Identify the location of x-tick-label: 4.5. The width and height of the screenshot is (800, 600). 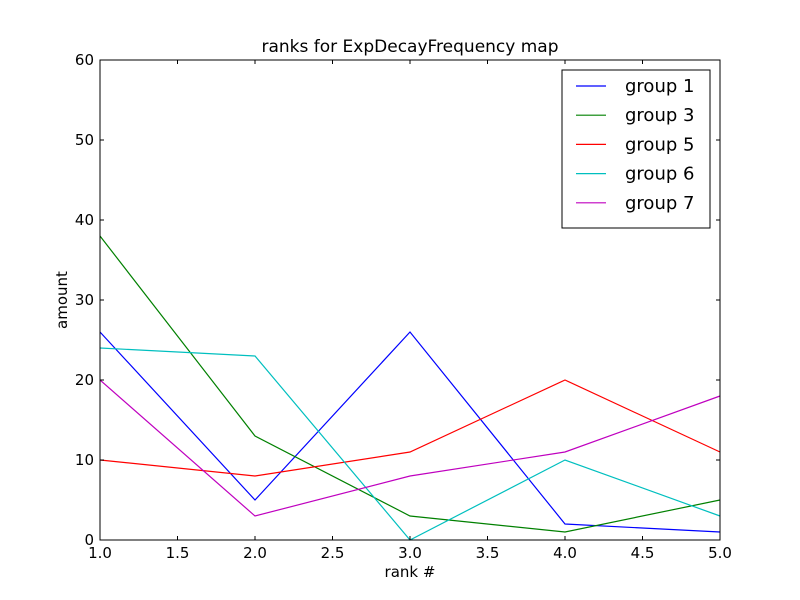
(643, 553).